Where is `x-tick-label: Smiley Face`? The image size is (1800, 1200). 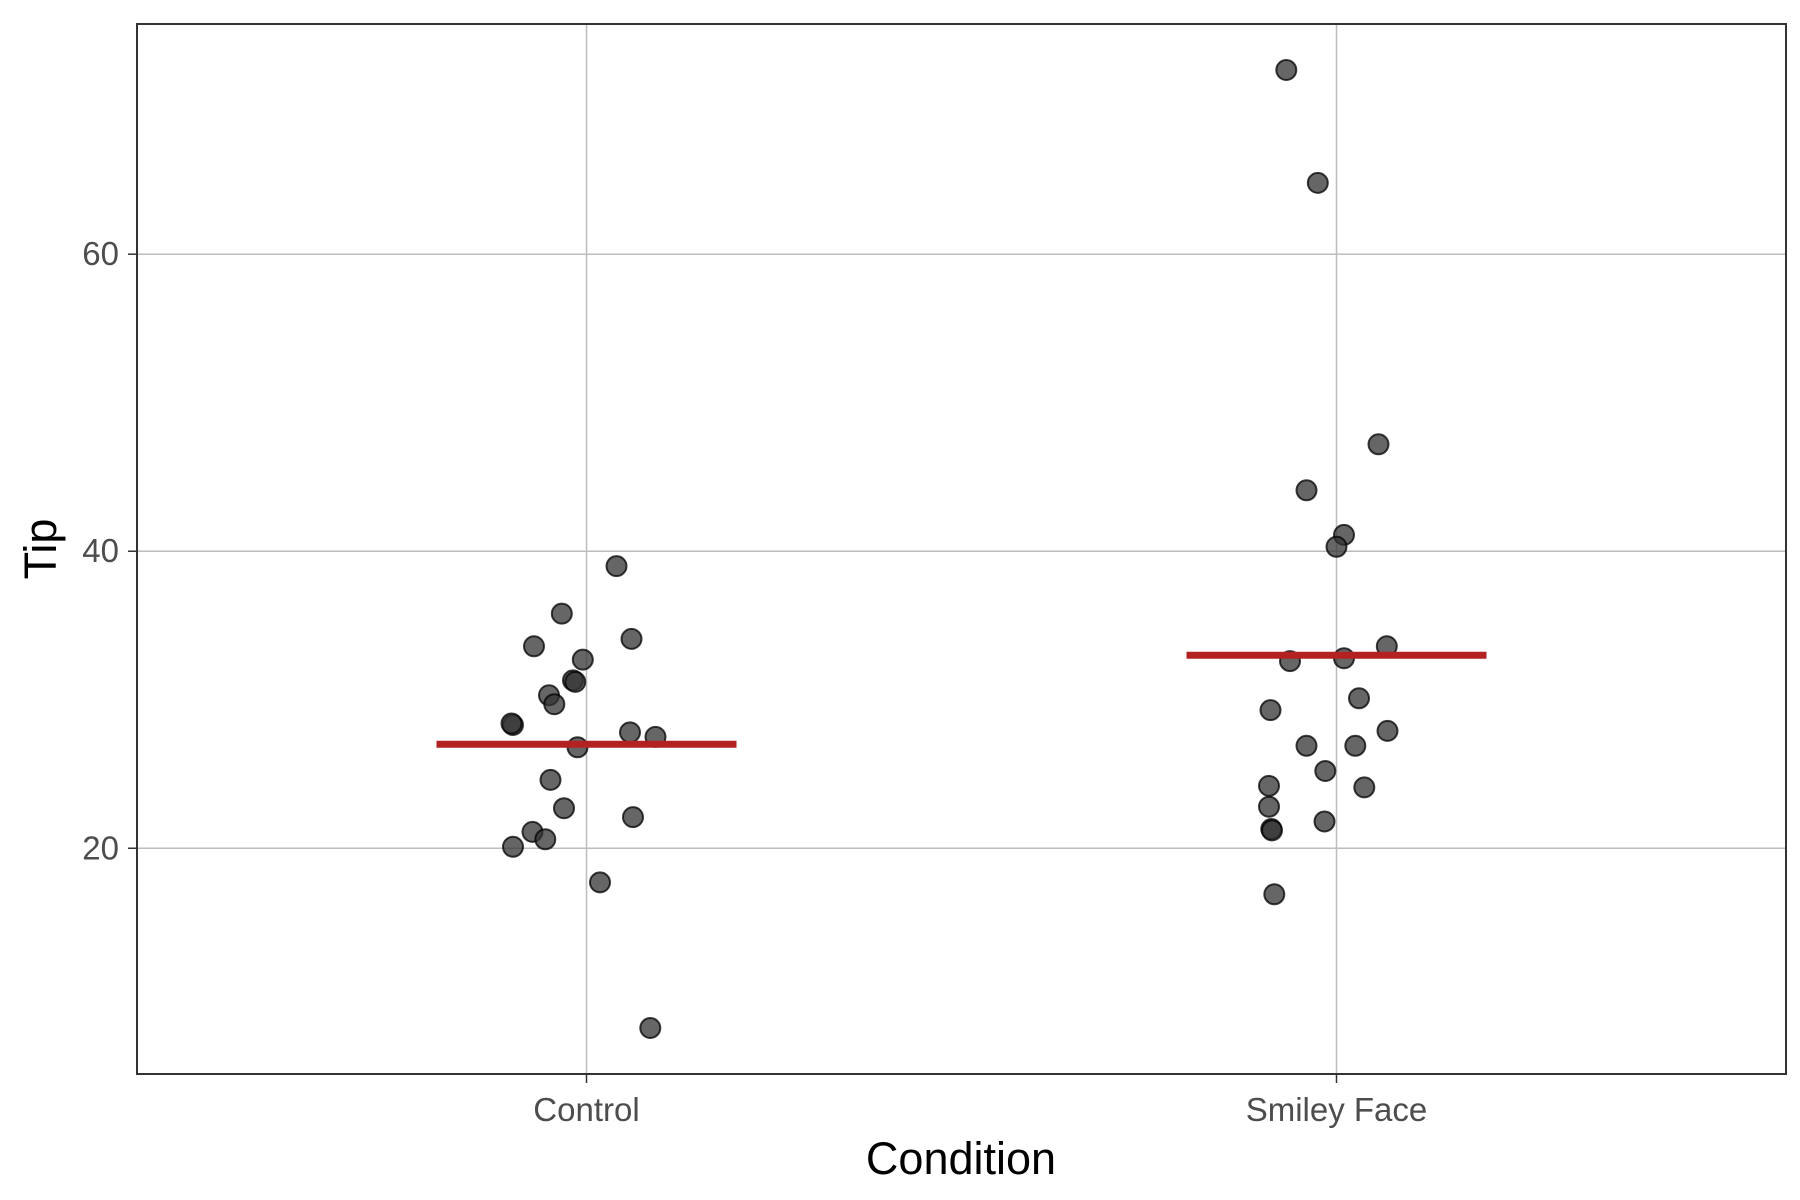 x-tick-label: Smiley Face is located at coordinates (1337, 1109).